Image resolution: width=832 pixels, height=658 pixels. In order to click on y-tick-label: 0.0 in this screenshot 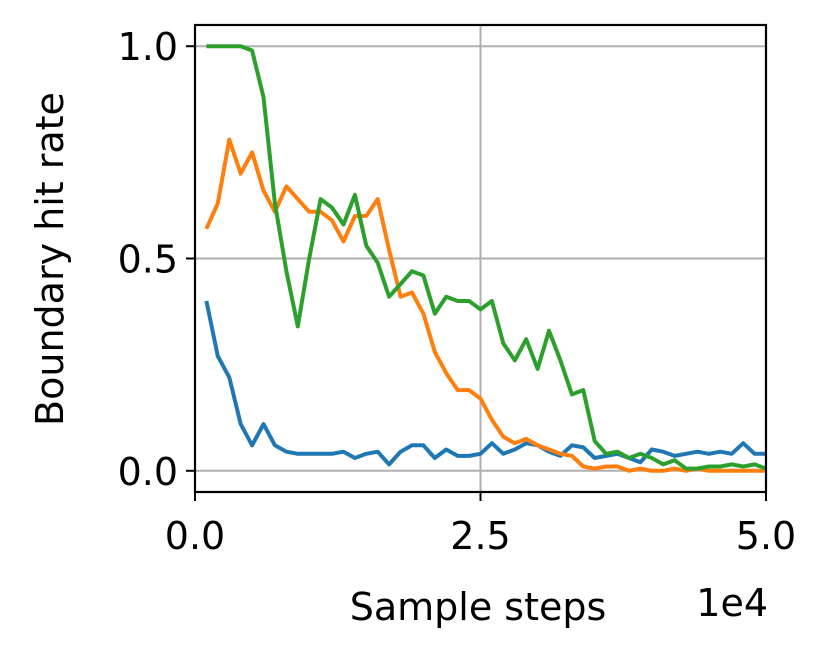, I will do `click(148, 472)`.